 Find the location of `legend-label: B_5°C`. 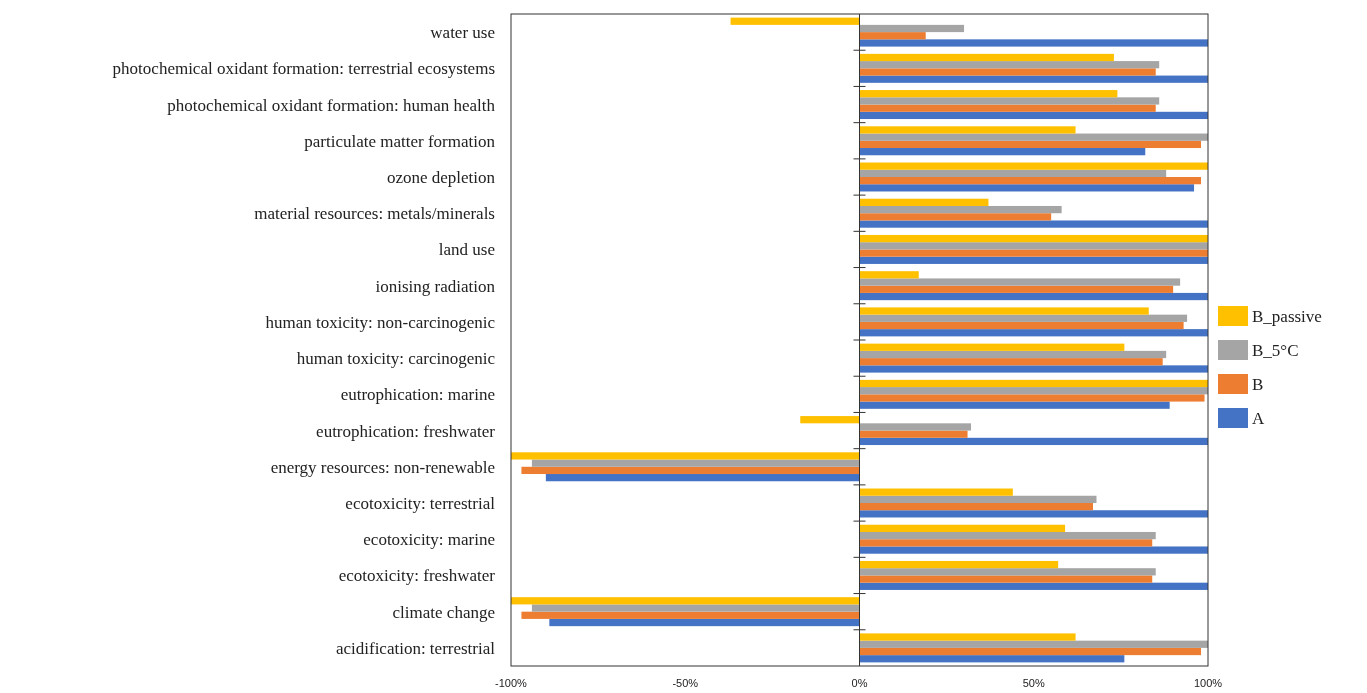

legend-label: B_5°C is located at coordinates (1275, 350).